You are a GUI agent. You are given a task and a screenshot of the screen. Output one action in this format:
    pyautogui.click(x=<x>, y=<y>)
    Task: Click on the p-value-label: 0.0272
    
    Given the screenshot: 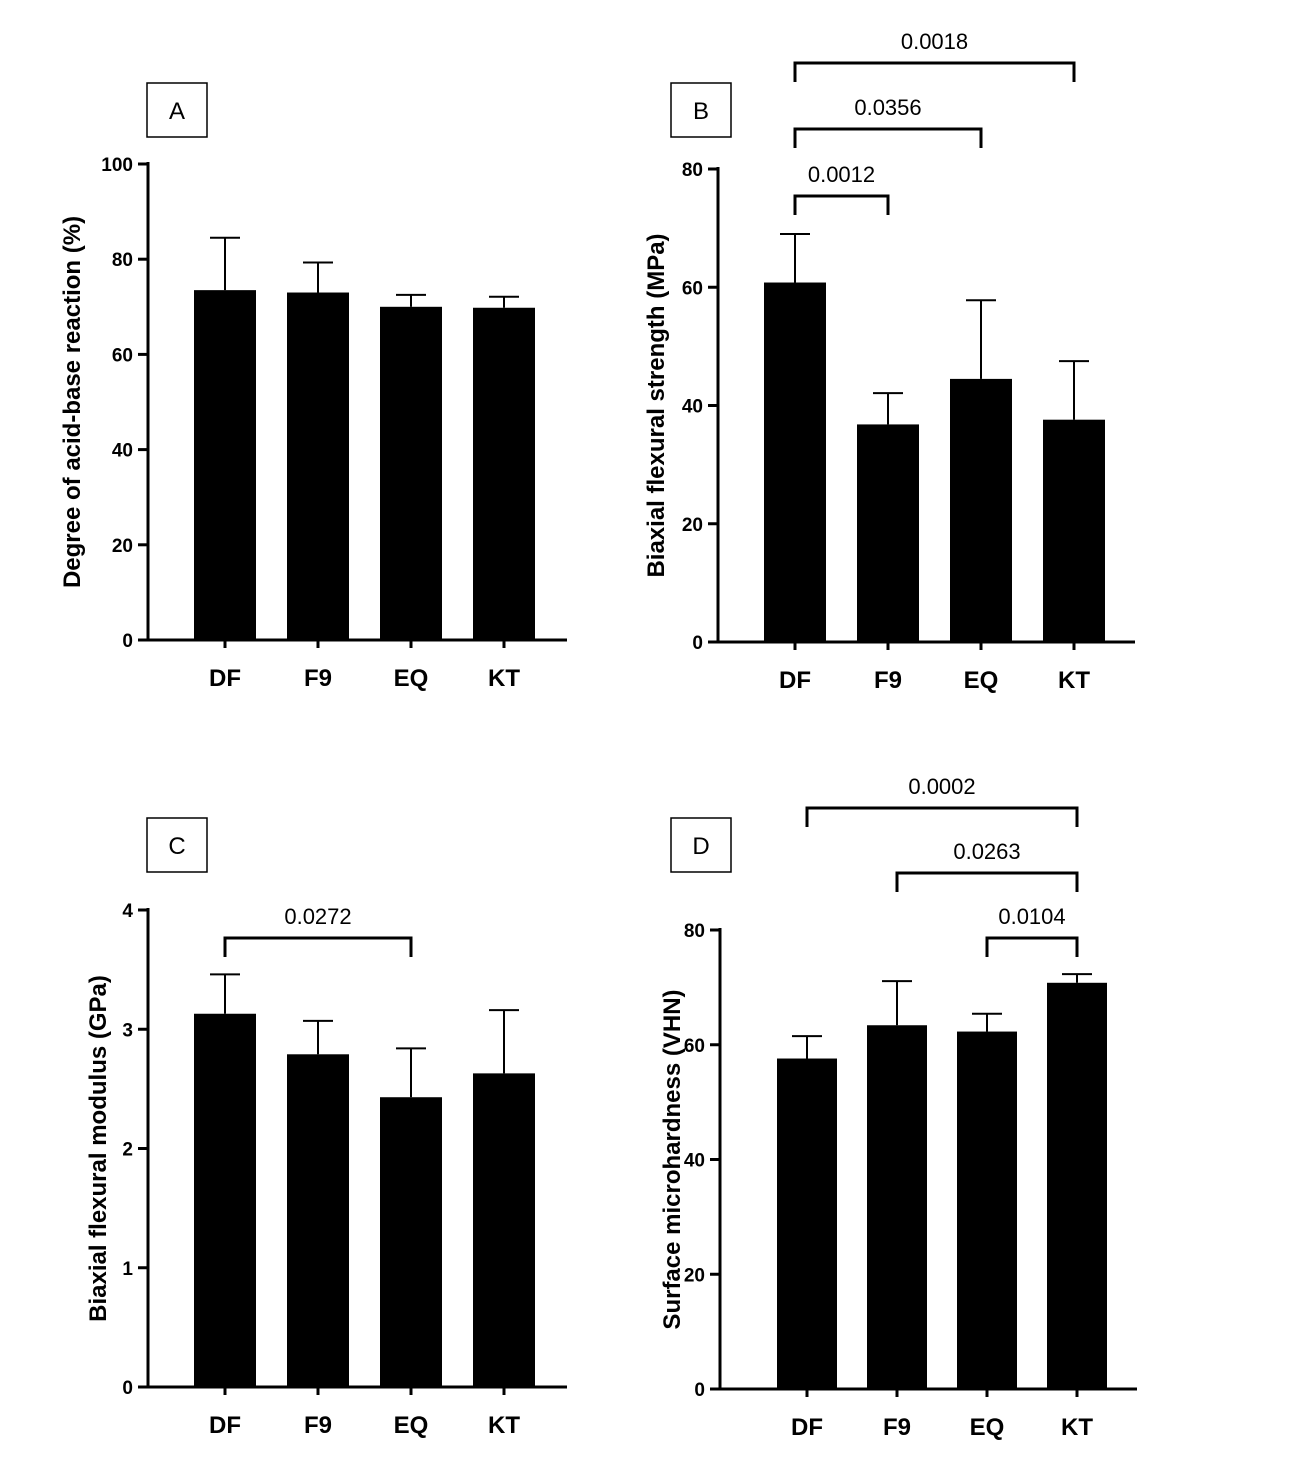 What is the action you would take?
    pyautogui.click(x=317, y=916)
    